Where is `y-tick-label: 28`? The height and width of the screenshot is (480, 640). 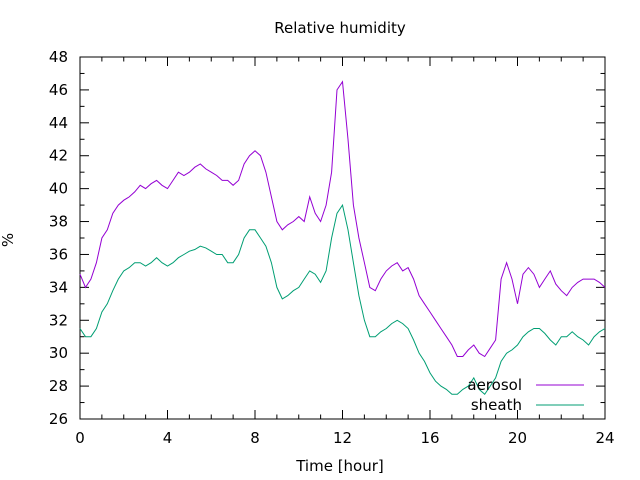
y-tick-label: 28 is located at coordinates (58, 386).